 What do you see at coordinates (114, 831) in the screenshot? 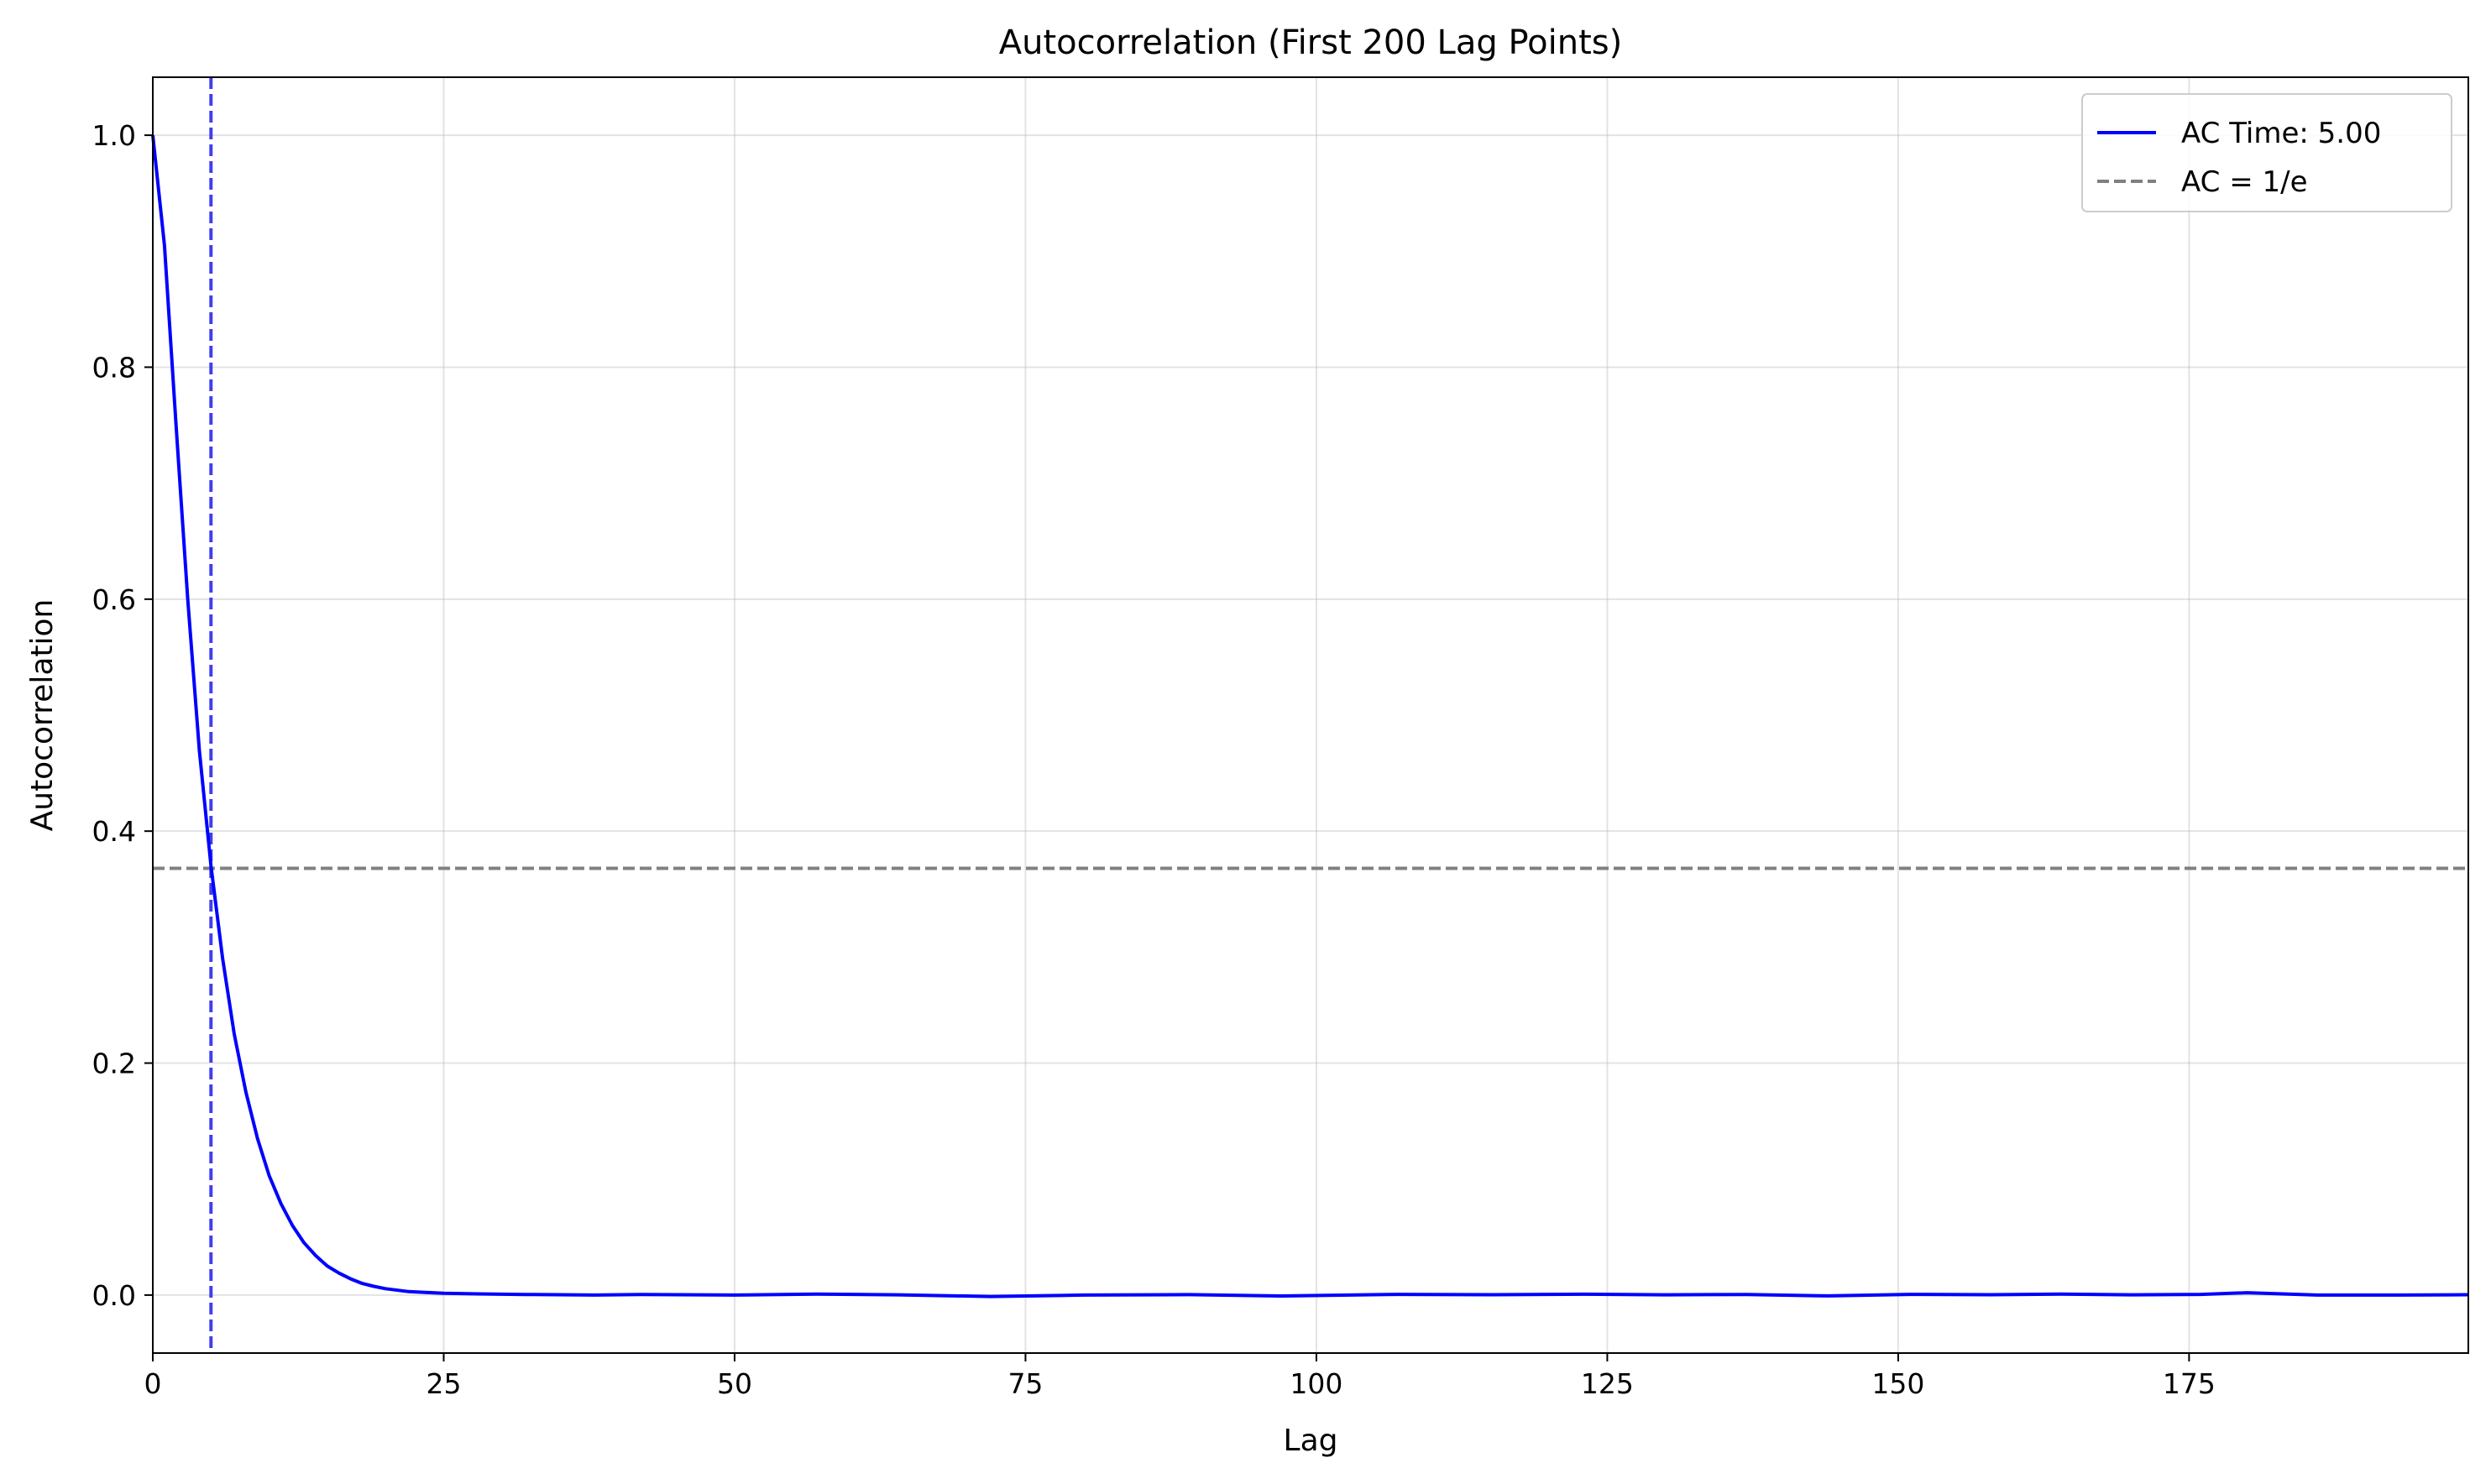
I see `y-tick-label: 0.4` at bounding box center [114, 831].